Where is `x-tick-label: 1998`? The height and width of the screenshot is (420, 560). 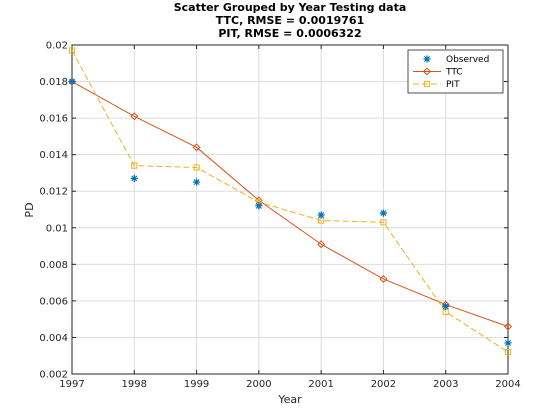 x-tick-label: 1998 is located at coordinates (134, 384).